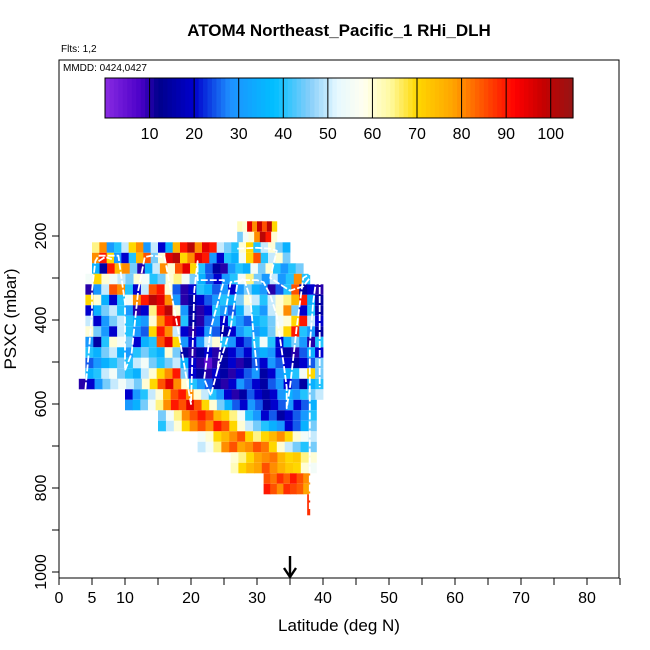  I want to click on colorbar-tick-label: 90, so click(506, 134).